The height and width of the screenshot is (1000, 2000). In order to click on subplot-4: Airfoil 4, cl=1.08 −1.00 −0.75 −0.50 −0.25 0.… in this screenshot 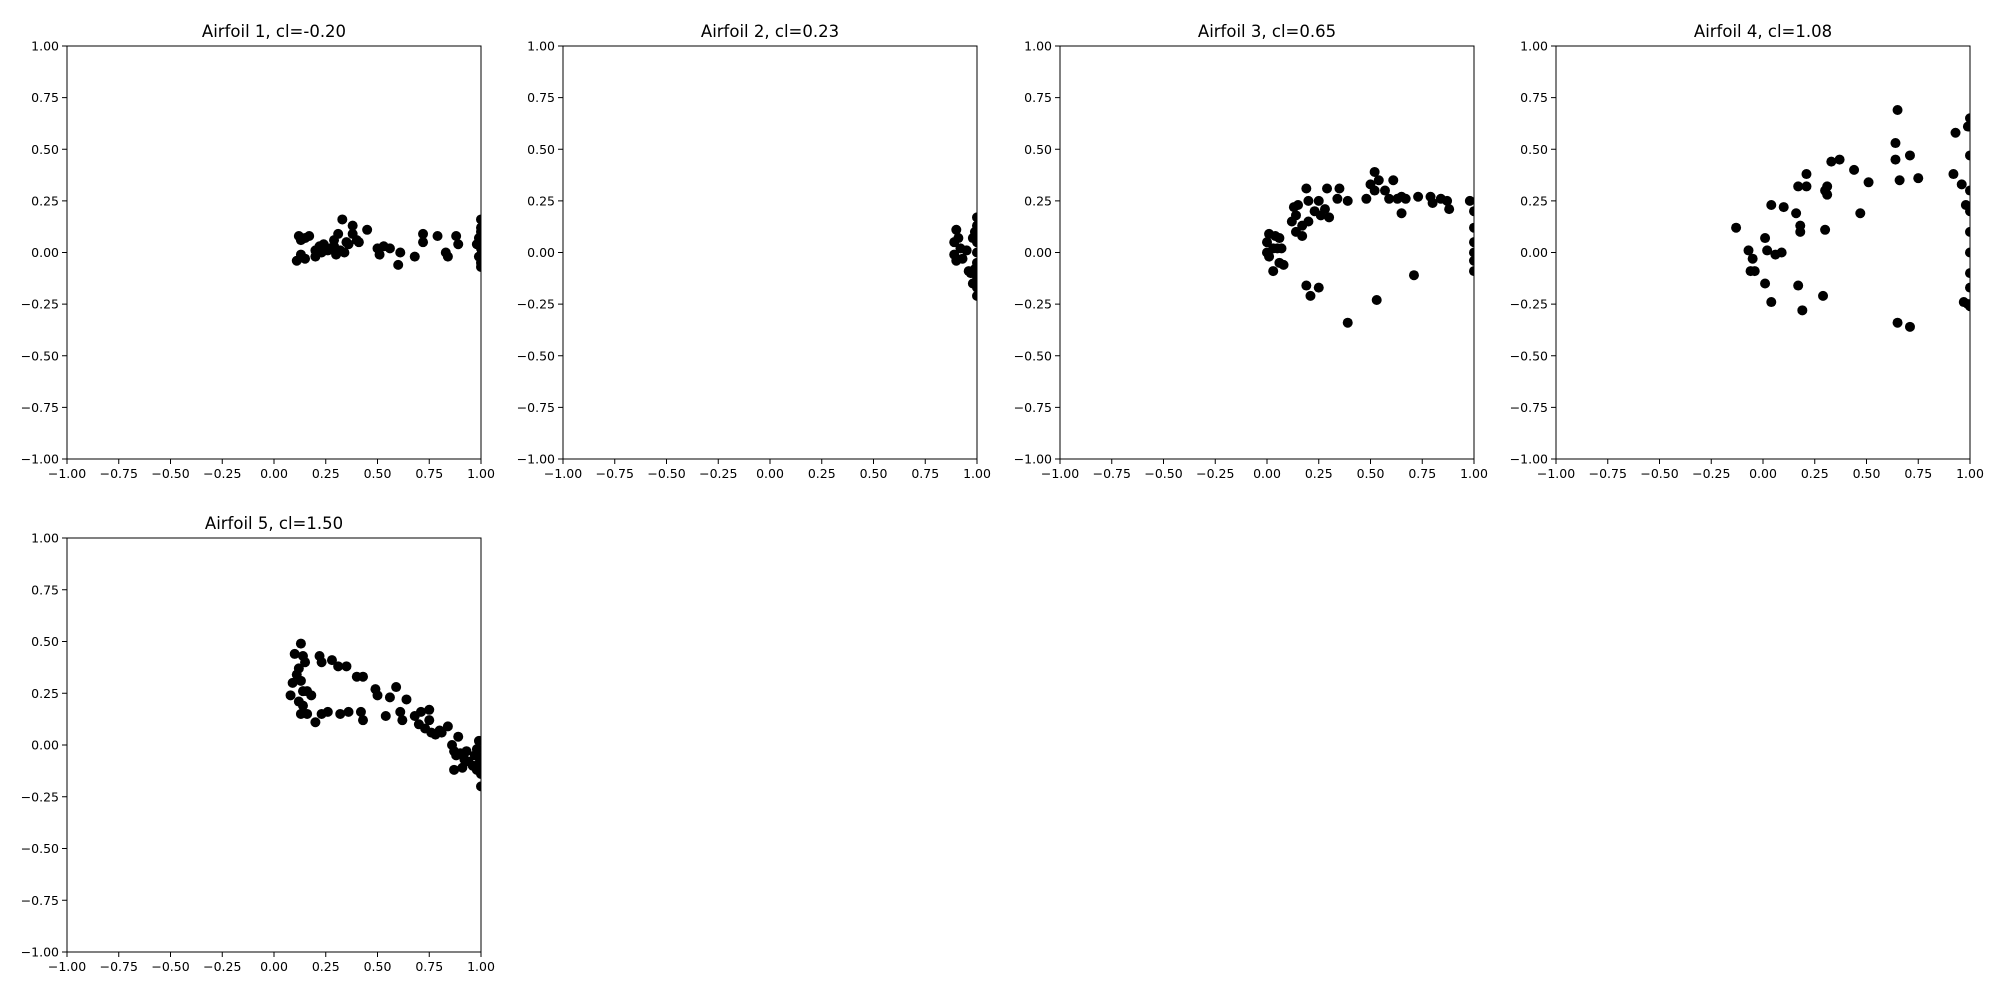, I will do `click(1747, 251)`.